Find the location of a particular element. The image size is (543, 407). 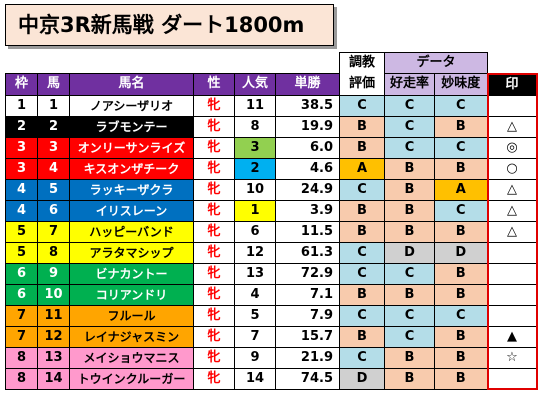

table-row: 8 13 メイショウマニス牝 9 21.9 C B B ☆ is located at coordinates (271, 357).